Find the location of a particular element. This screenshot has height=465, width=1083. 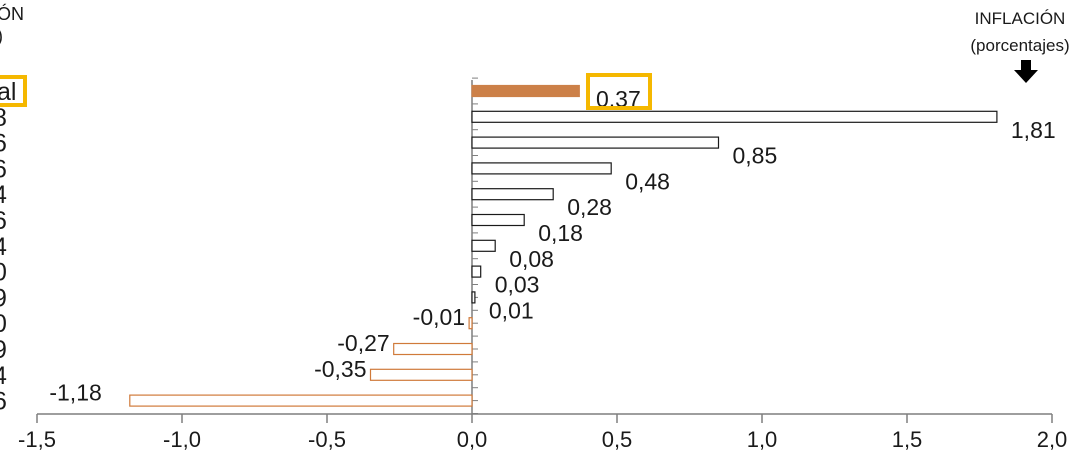

data-label: 1,81 is located at coordinates (1033, 130).